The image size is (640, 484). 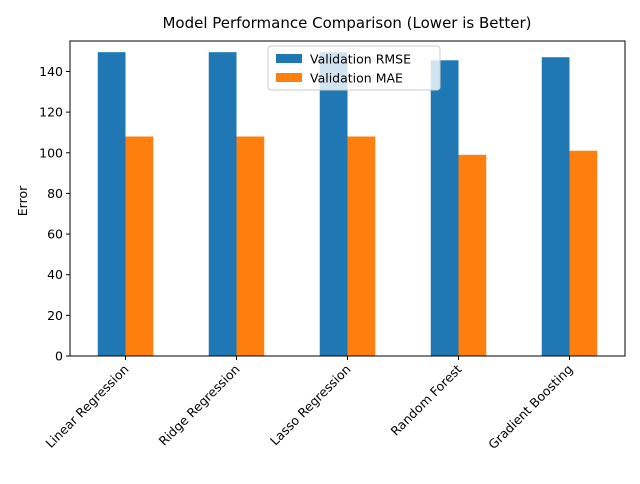 What do you see at coordinates (55, 234) in the screenshot?
I see `y-tick-label: 60` at bounding box center [55, 234].